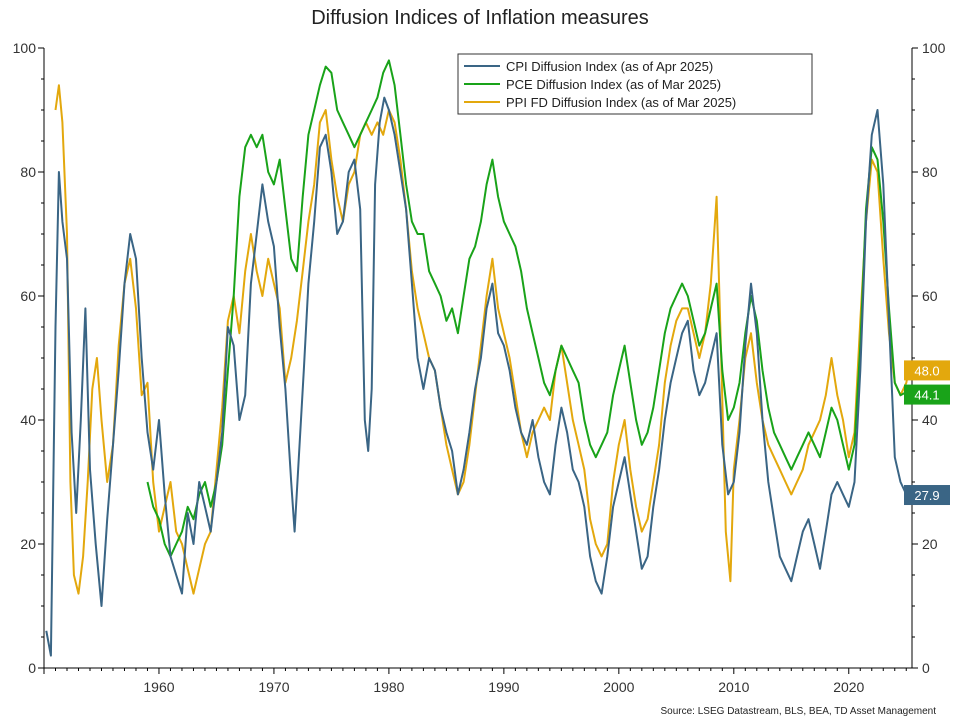  I want to click on pce-end-label: 44.1, so click(927, 394).